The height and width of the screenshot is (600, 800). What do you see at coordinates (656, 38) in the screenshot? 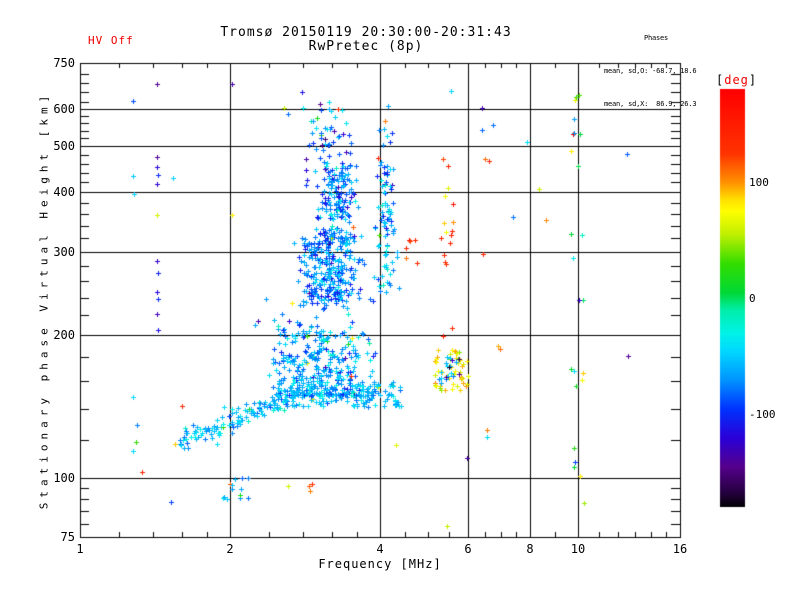
I see `phases-heading: Phases` at bounding box center [656, 38].